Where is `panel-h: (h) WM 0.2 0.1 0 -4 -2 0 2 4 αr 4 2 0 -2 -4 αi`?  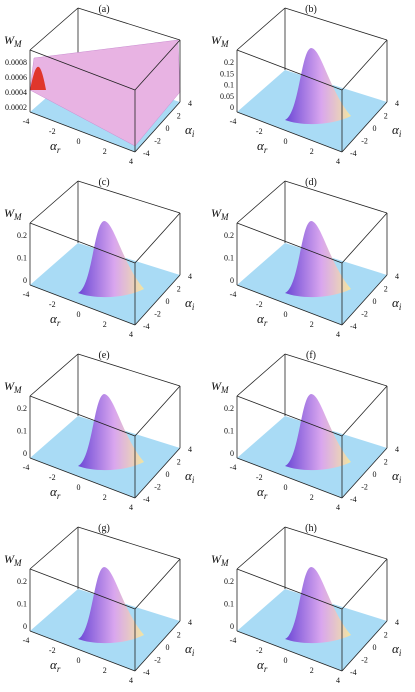
panel-h: (h) WM 0.2 0.1 0 -4 -2 0 2 4 αr 4 2 0 -2 -4 αi is located at coordinates (310, 605).